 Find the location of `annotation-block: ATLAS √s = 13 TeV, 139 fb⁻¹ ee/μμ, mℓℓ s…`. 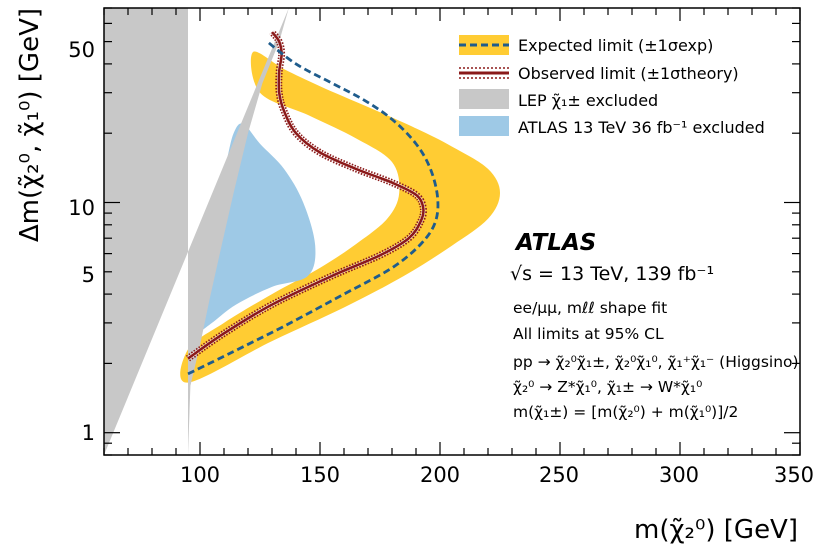

annotation-block: ATLAS √s = 13 TeV, 139 fb⁻¹ ee/μμ, mℓℓ s… is located at coordinates (654, 325).